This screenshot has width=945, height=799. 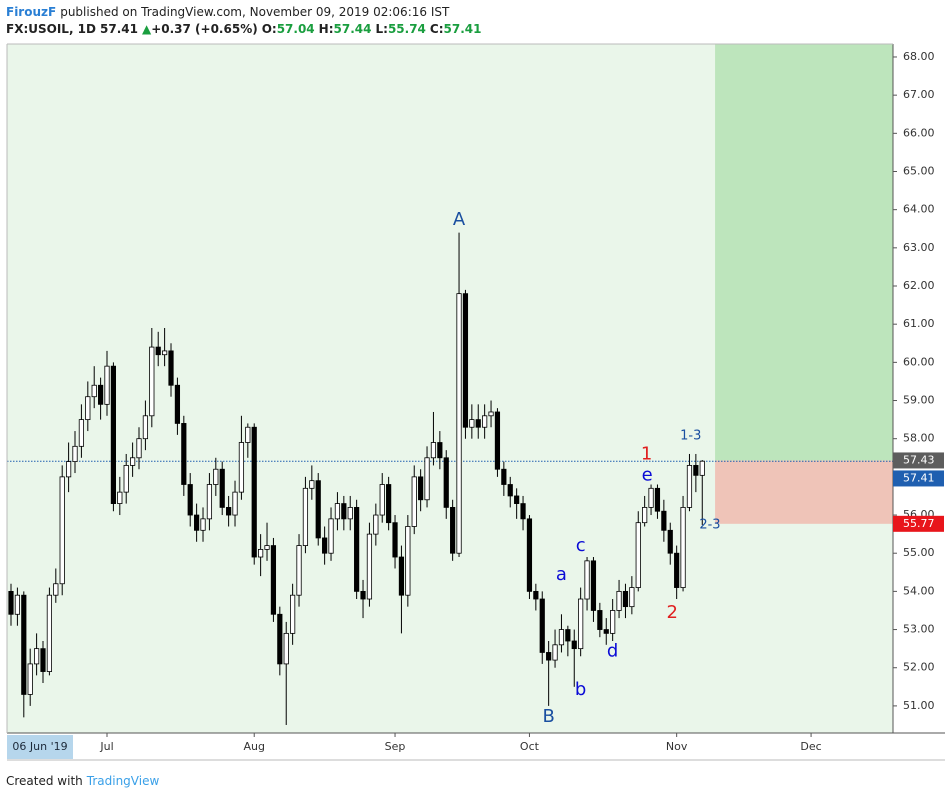 I want to click on author: FirouzF, so click(x=31, y=12).